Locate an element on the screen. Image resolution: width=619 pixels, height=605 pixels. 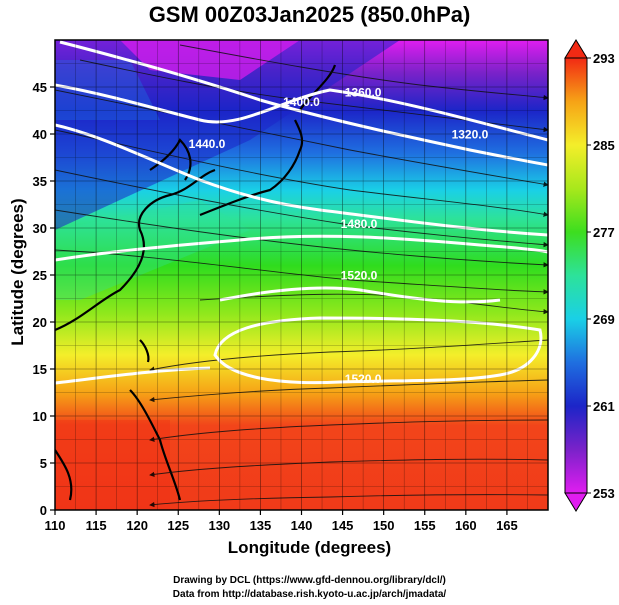
x-tick-label: 160 is located at coordinates (466, 525).